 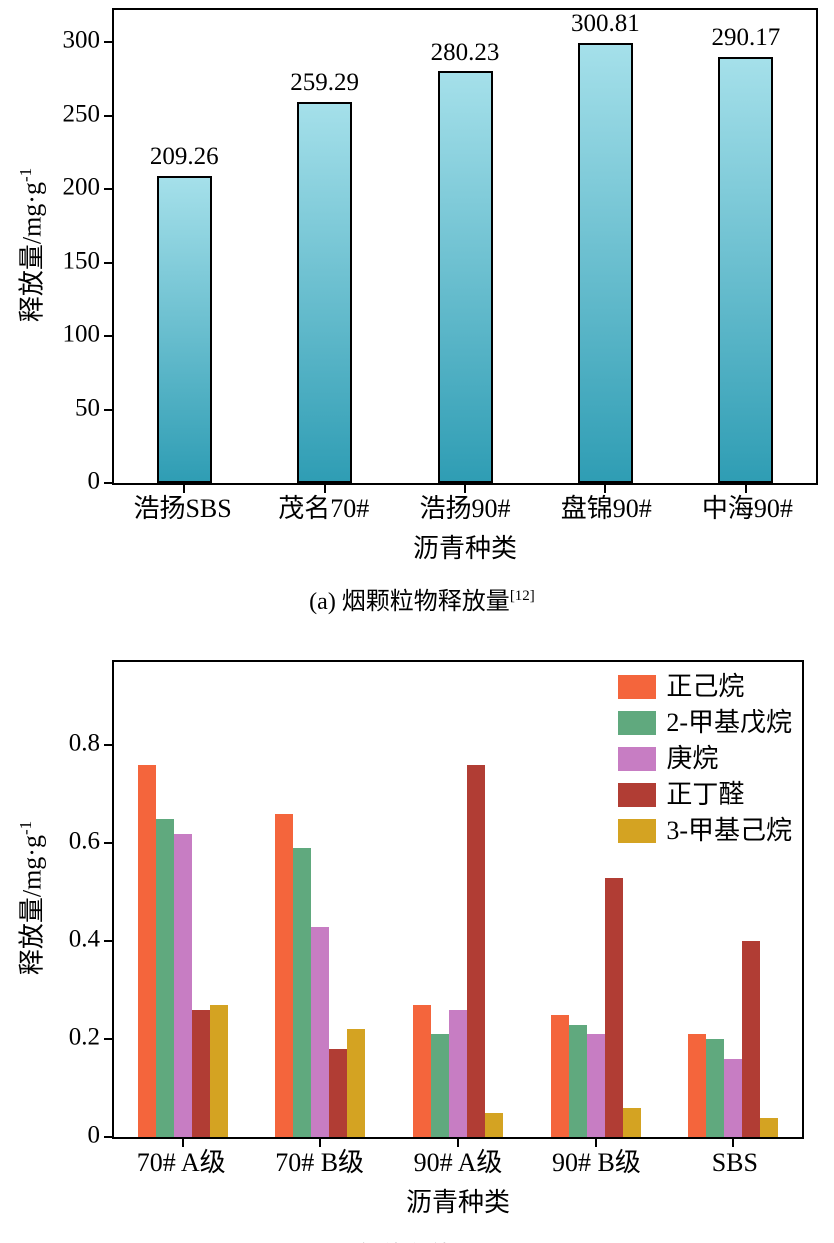 I want to click on x-tick-label: 70# B级, so click(x=320, y=1163).